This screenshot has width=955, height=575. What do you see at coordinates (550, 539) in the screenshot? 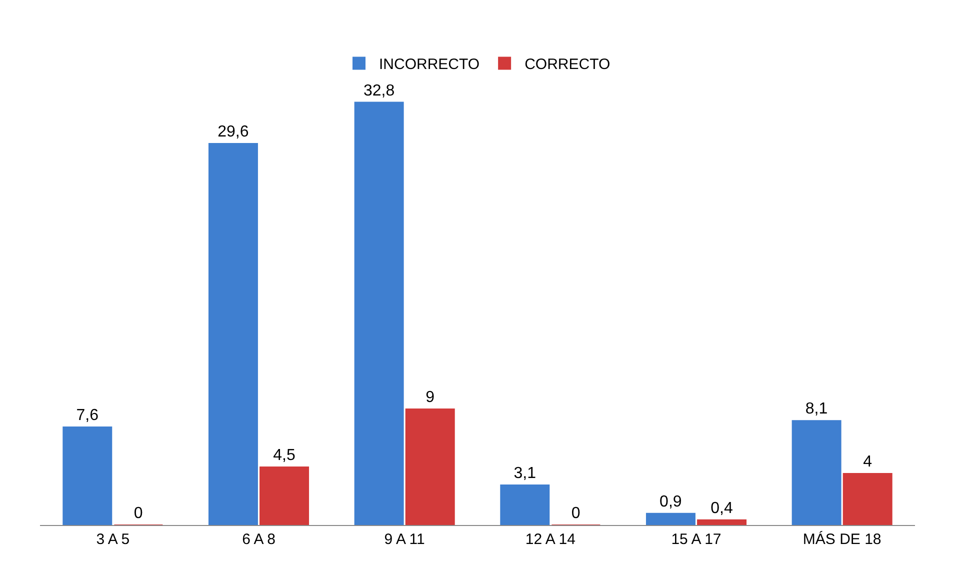
I see `x-tick-label: 12 A 14` at bounding box center [550, 539].